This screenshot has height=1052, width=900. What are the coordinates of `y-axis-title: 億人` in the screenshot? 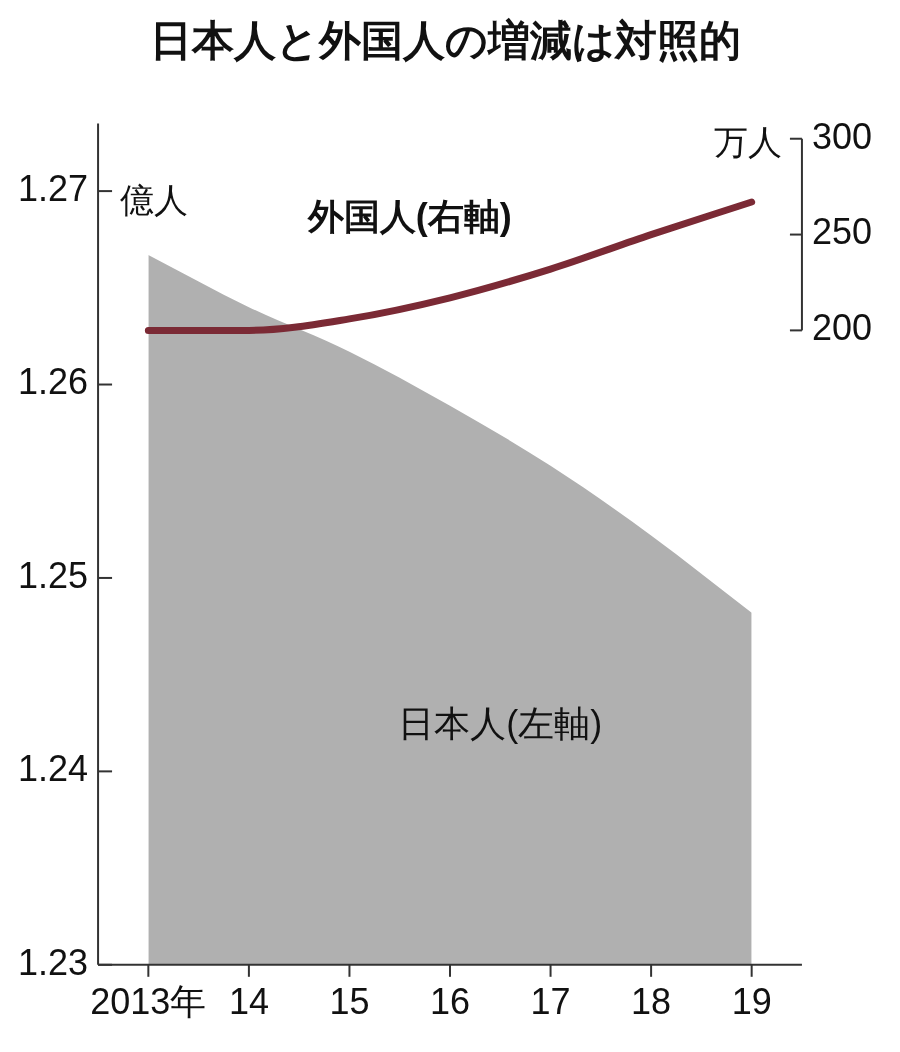 It's located at (154, 200).